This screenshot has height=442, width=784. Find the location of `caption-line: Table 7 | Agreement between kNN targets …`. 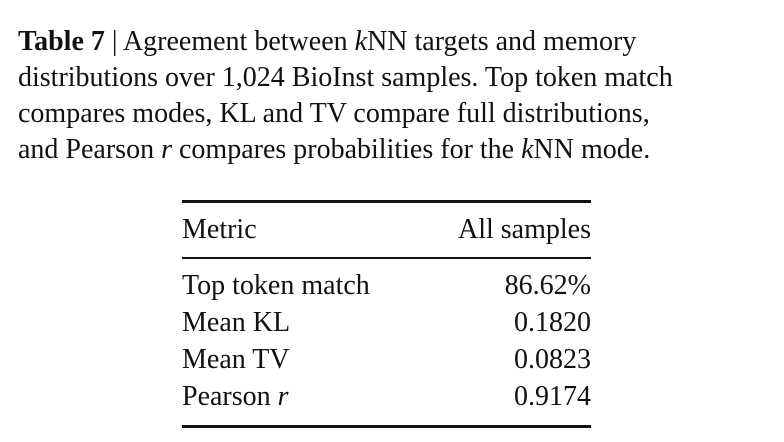

caption-line: Table 7 | Agreement between kNN targets … is located at coordinates (345, 42).